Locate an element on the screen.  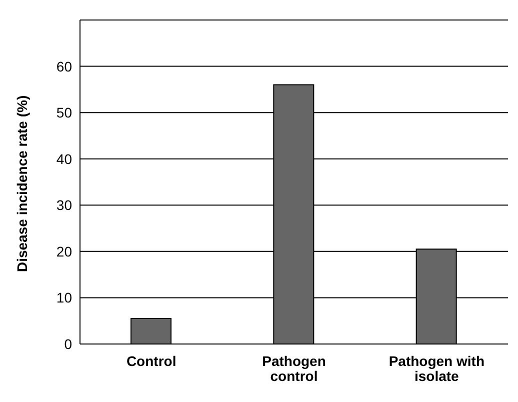
y-tick-label: 50 is located at coordinates (64, 112).